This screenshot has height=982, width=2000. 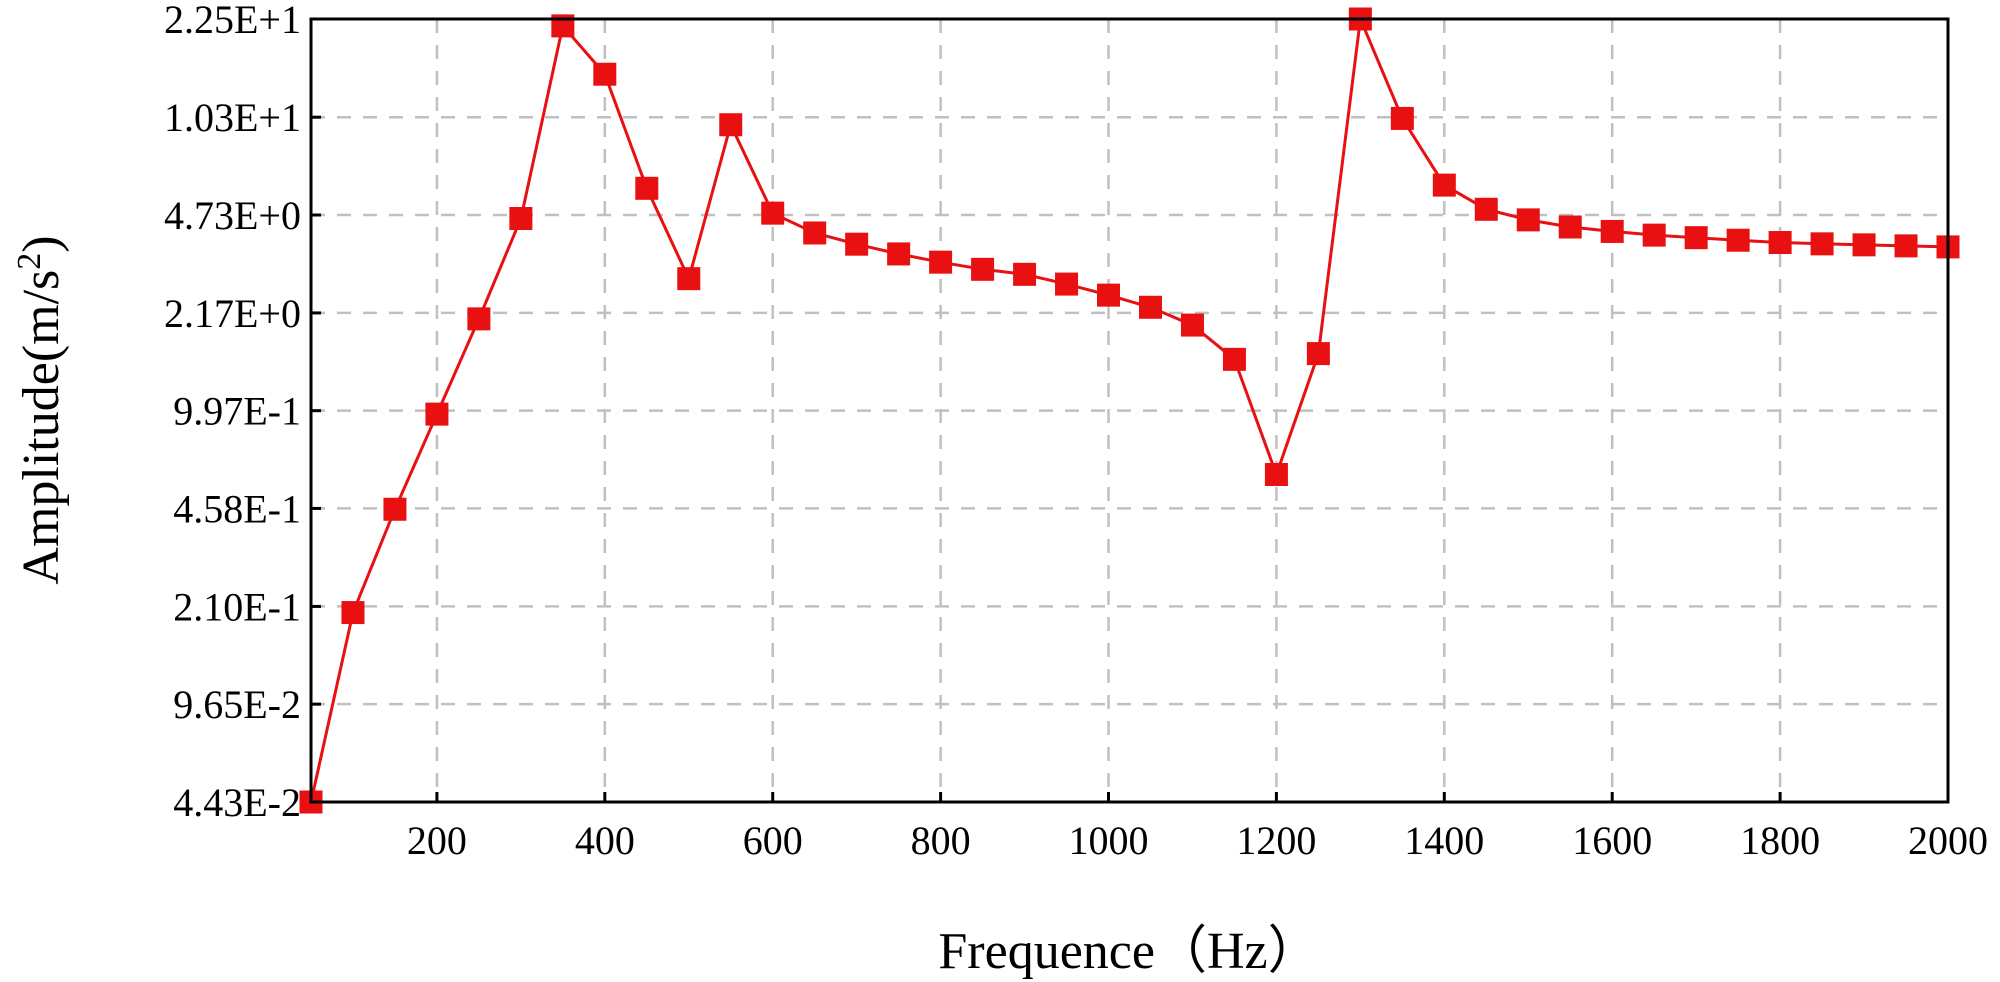 What do you see at coordinates (1109, 840) in the screenshot?
I see `x-tick-label: 1000` at bounding box center [1109, 840].